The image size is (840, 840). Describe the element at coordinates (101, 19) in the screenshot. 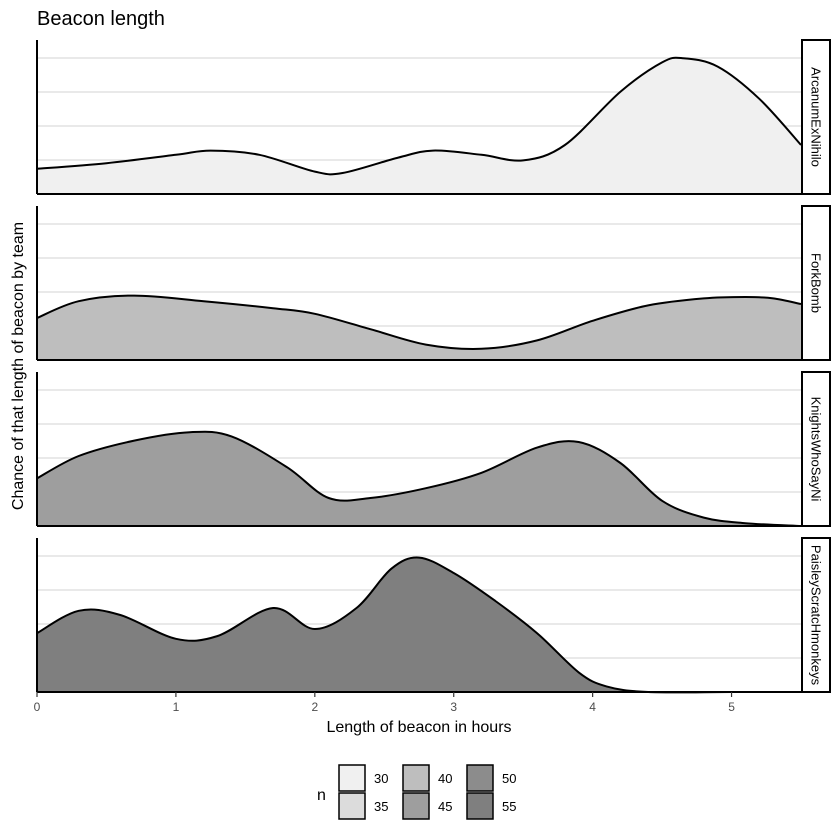

I see `chart-title: Beacon length` at that location.